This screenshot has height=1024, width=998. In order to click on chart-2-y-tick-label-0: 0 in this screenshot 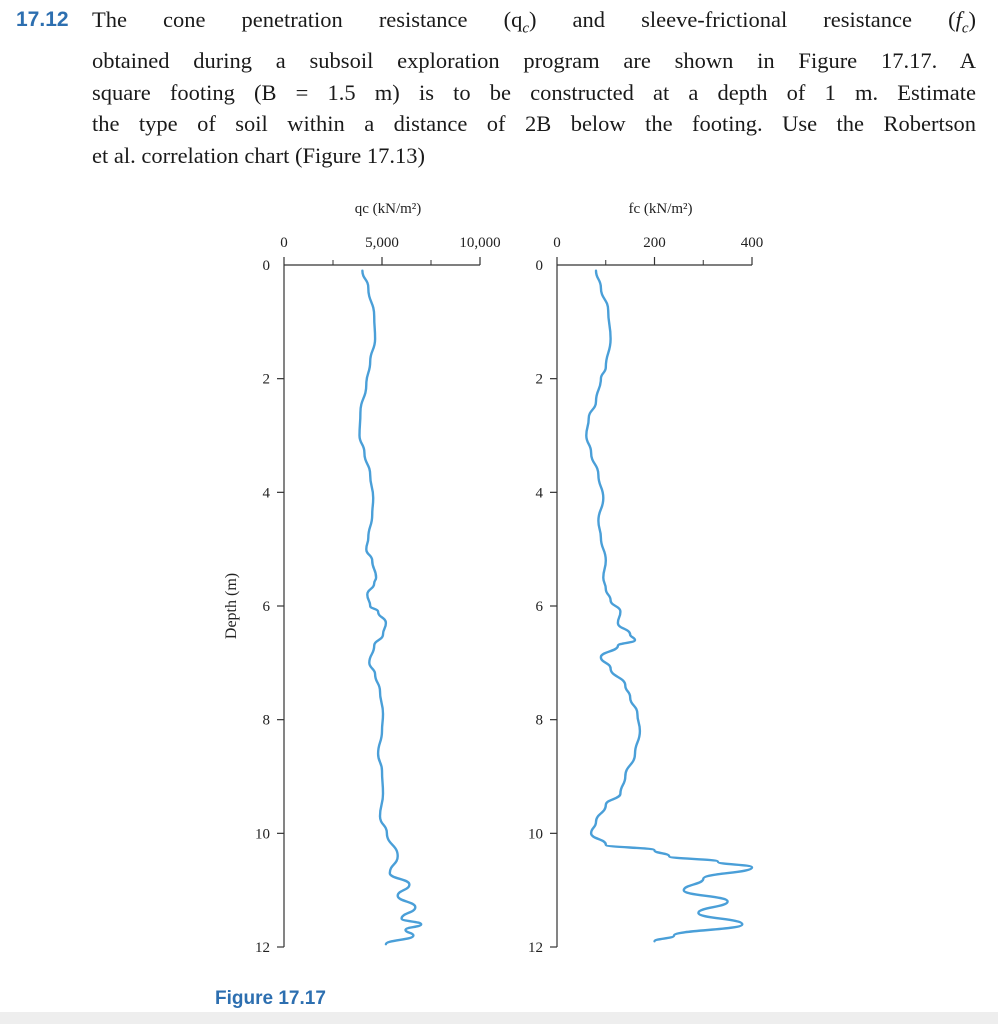, I will do `click(540, 266)`.